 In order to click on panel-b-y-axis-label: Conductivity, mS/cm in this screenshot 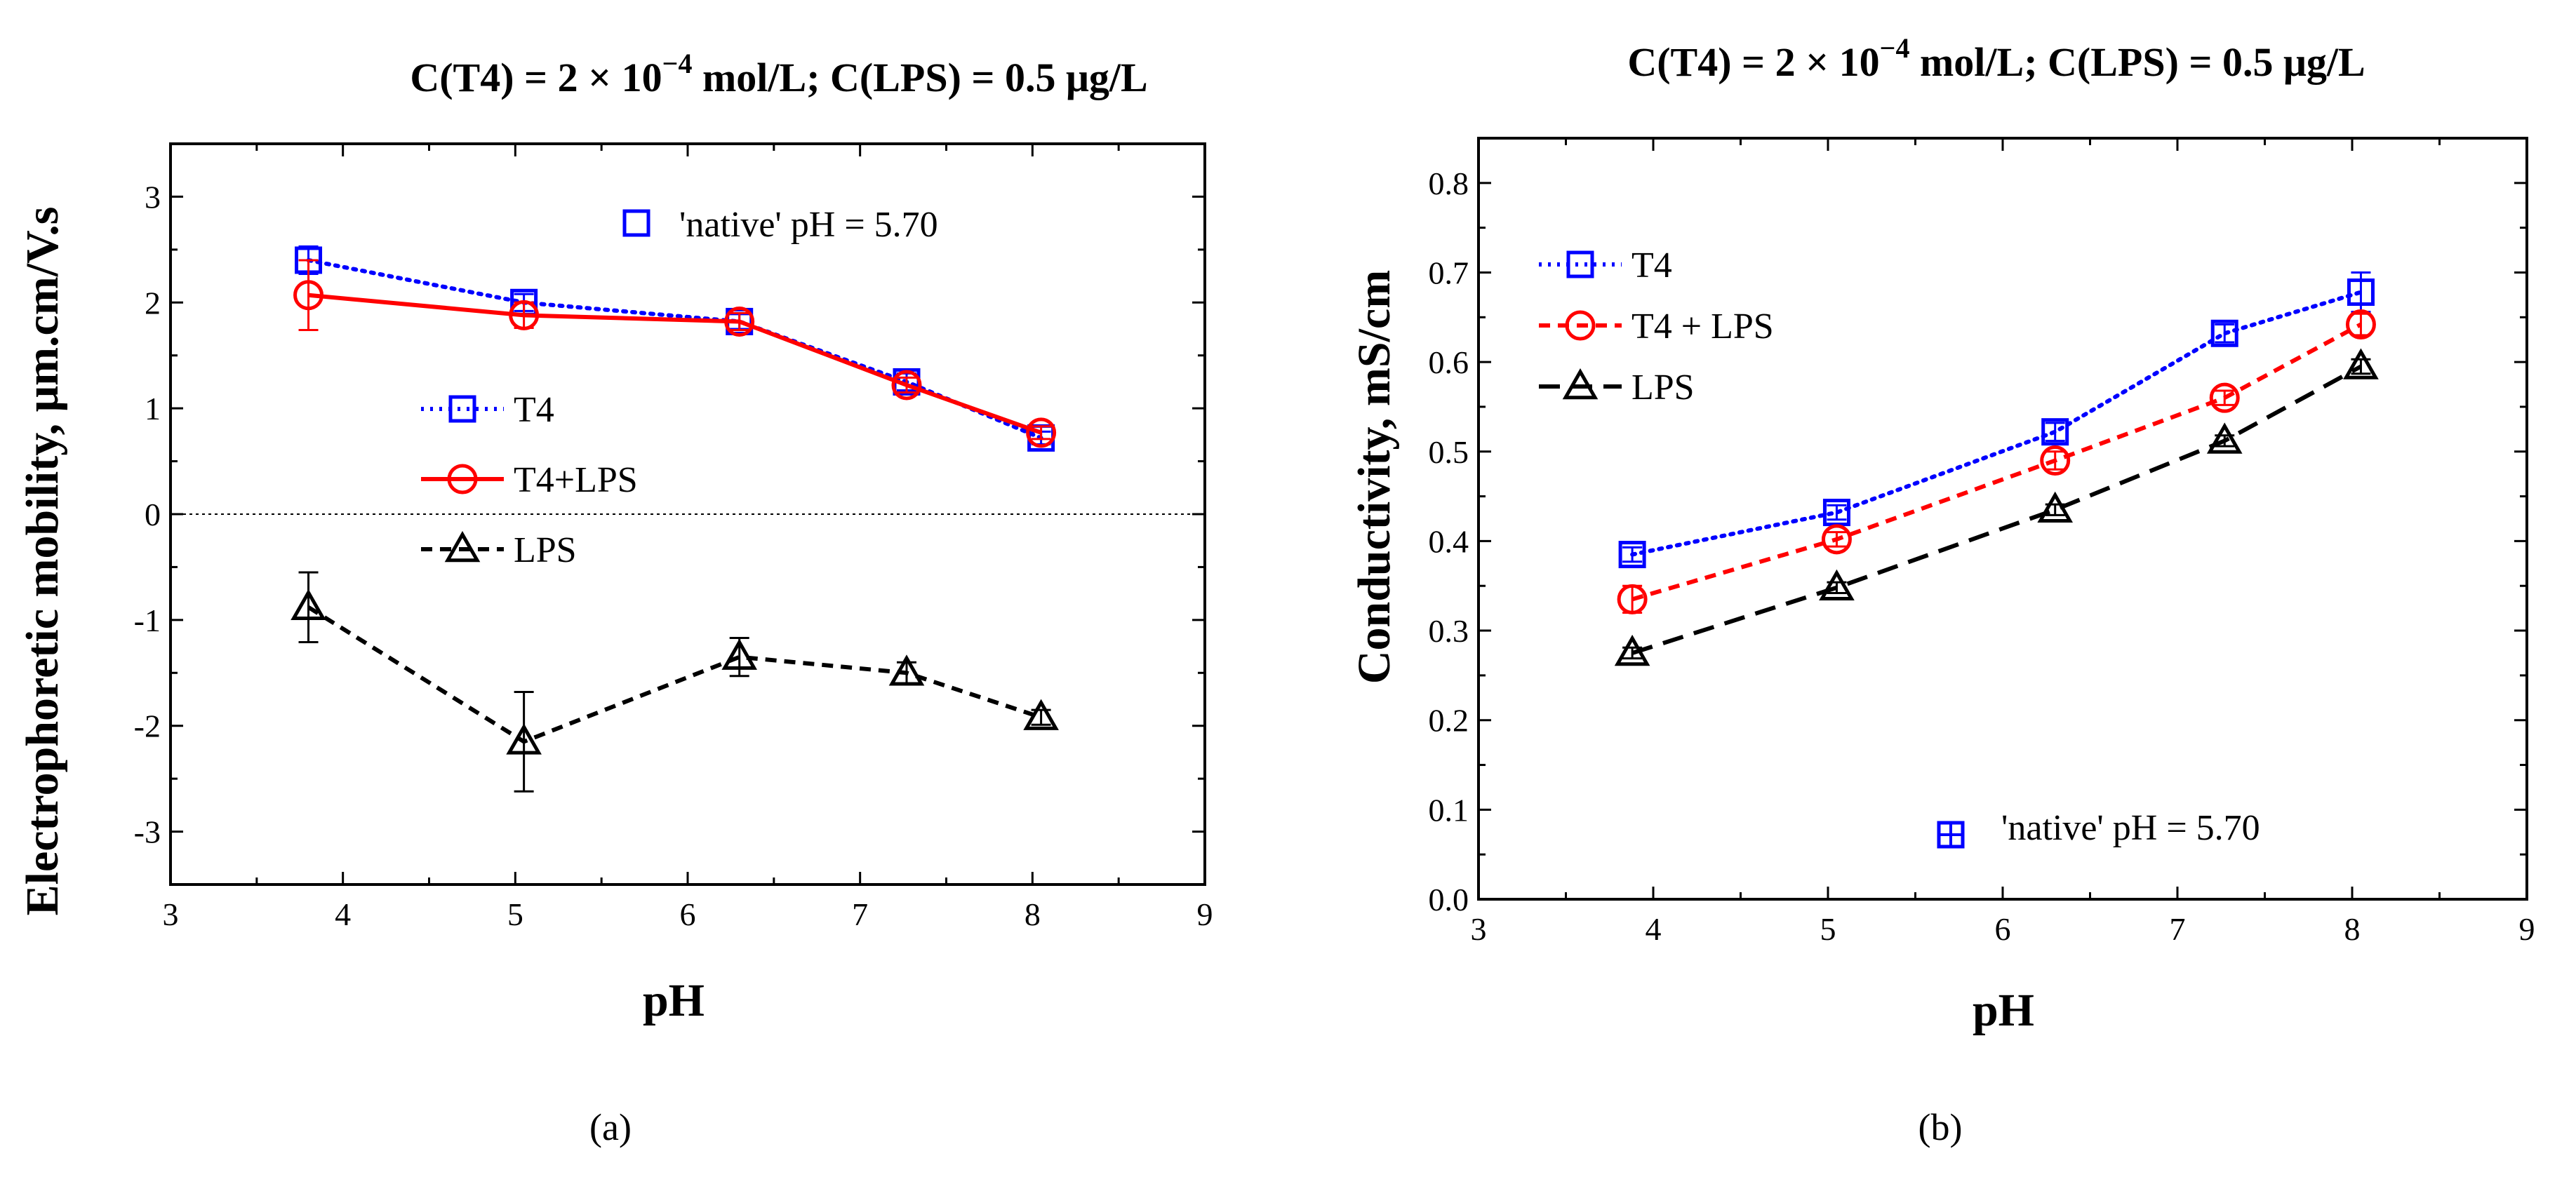, I will do `click(1375, 477)`.